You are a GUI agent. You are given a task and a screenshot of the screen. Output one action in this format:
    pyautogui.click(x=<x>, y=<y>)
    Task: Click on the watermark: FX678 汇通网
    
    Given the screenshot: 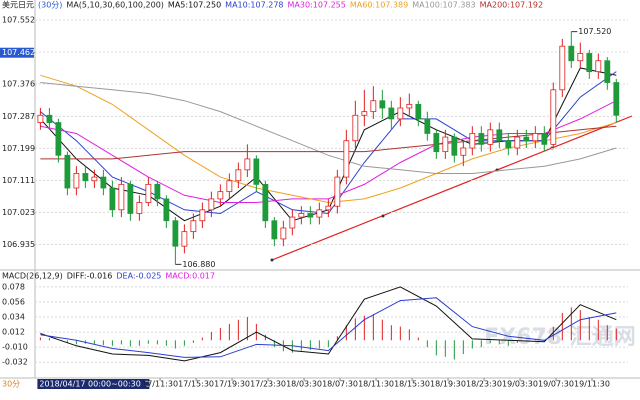 What is the action you would take?
    pyautogui.click(x=560, y=337)
    